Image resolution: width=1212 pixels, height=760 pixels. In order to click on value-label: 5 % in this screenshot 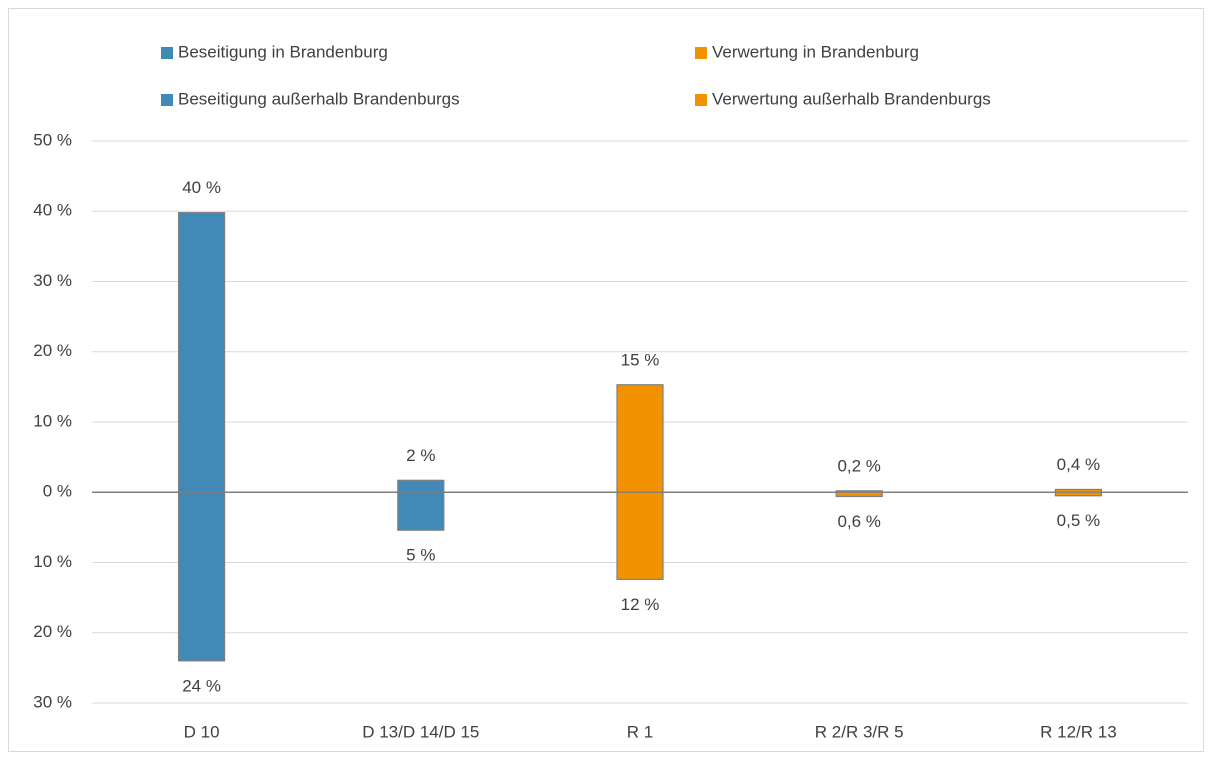, I will do `click(420, 555)`.